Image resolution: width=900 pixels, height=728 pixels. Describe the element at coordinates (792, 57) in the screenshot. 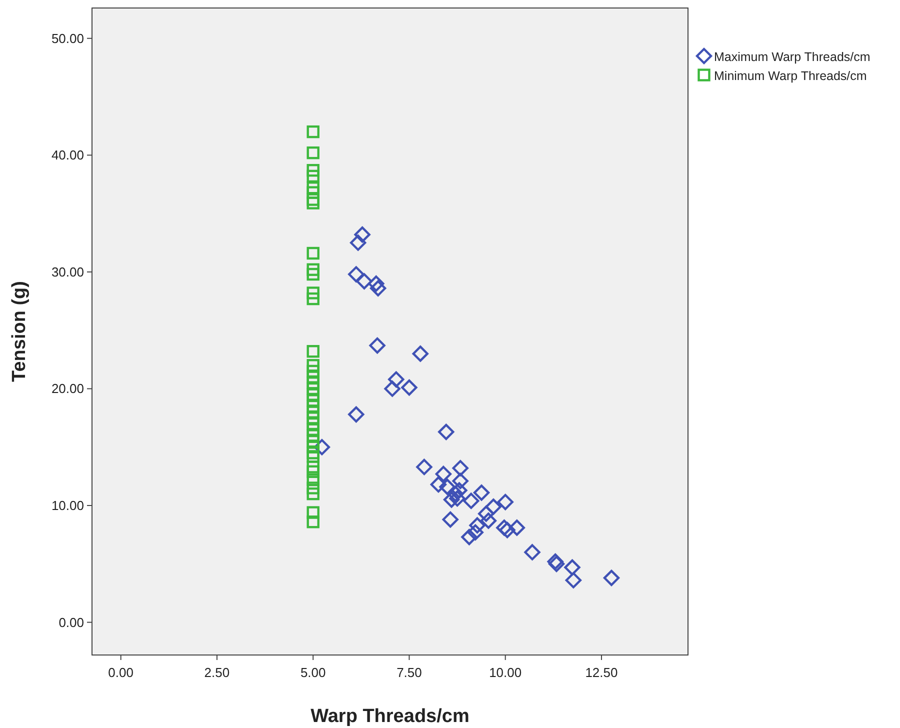

I see `legend-label: Maximum Warp Threads/cm` at that location.